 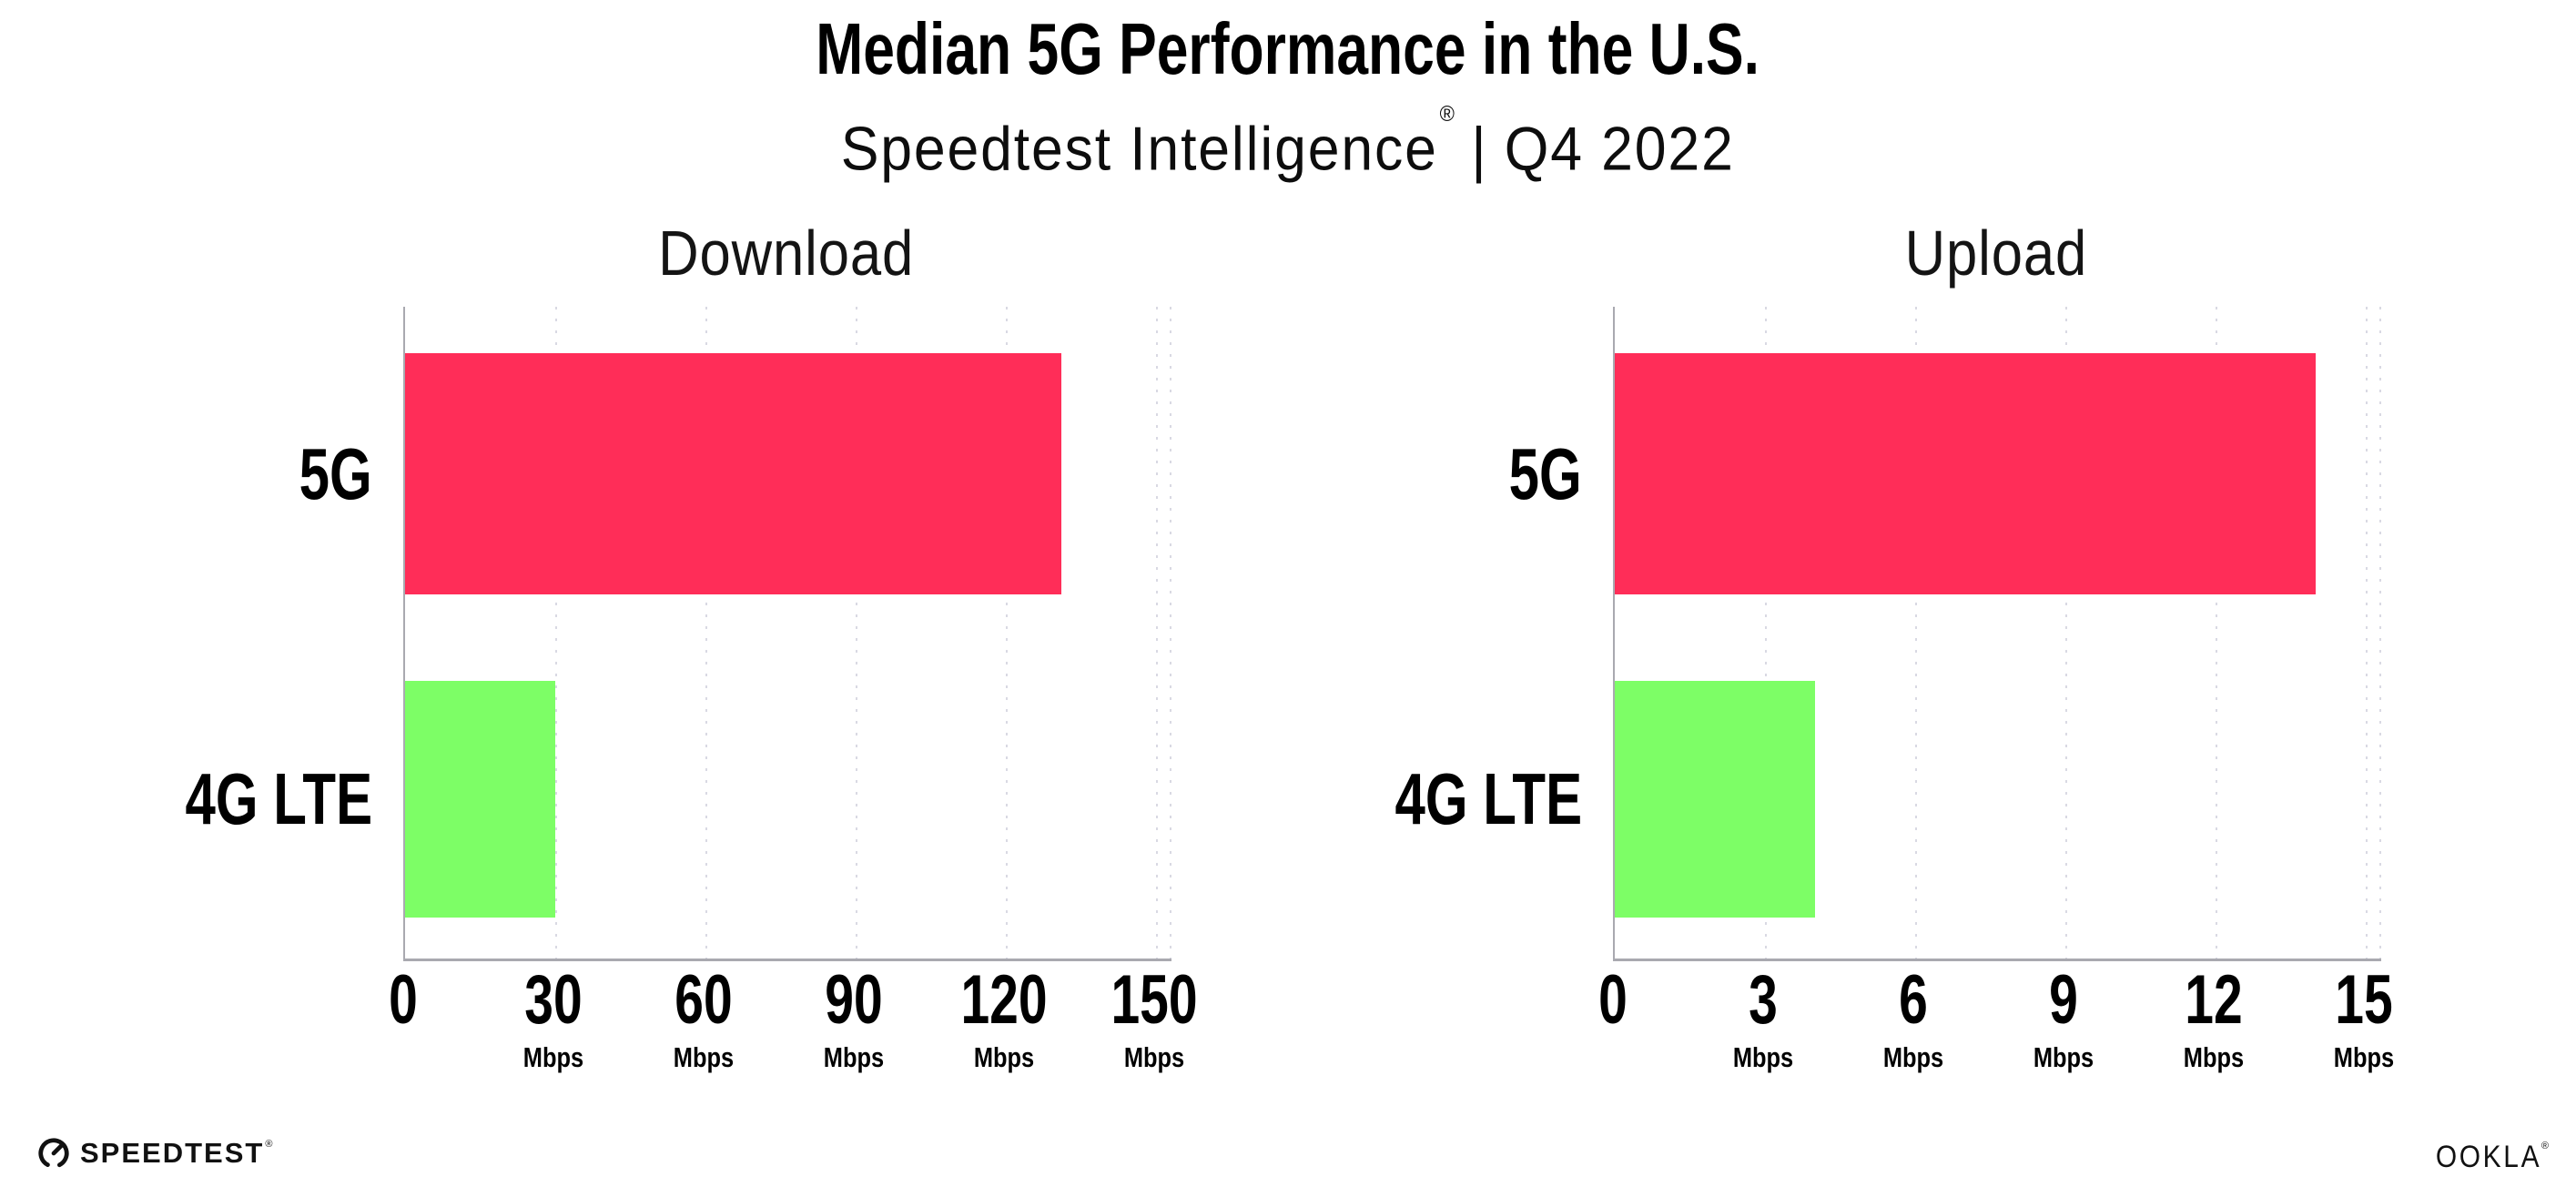 I want to click on x-tick-3: 3 Mbps, so click(x=1763, y=1020).